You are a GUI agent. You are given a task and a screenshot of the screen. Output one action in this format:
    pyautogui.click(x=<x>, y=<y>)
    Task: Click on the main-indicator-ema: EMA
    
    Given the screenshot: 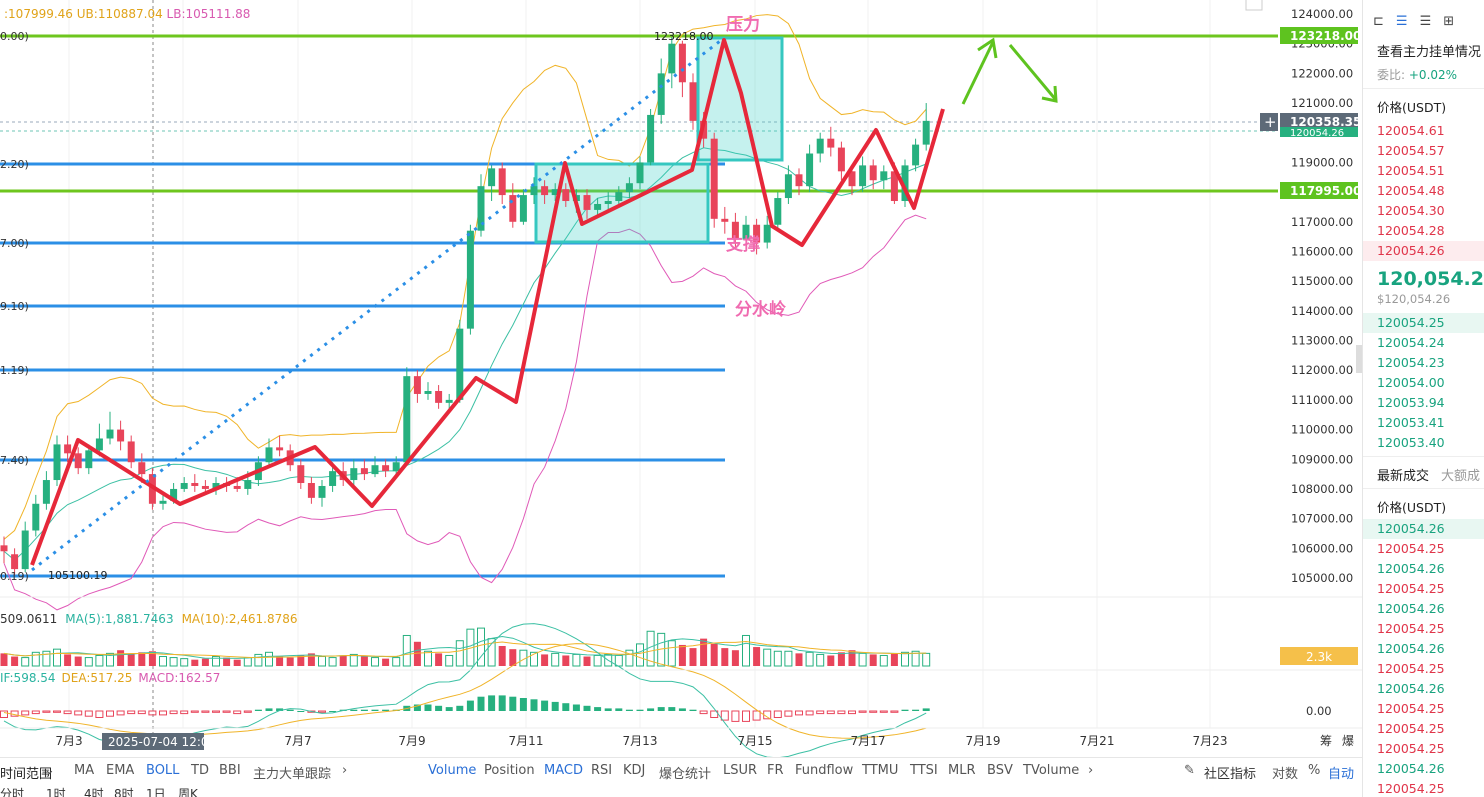 What is the action you would take?
    pyautogui.click(x=120, y=770)
    